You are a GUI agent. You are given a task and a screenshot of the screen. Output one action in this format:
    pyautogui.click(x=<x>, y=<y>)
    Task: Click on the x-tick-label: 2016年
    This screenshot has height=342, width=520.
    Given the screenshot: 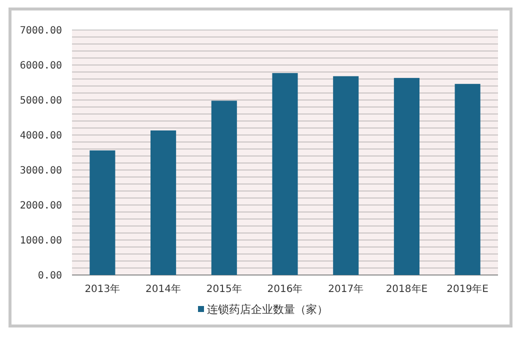 What is the action you would take?
    pyautogui.click(x=285, y=289)
    